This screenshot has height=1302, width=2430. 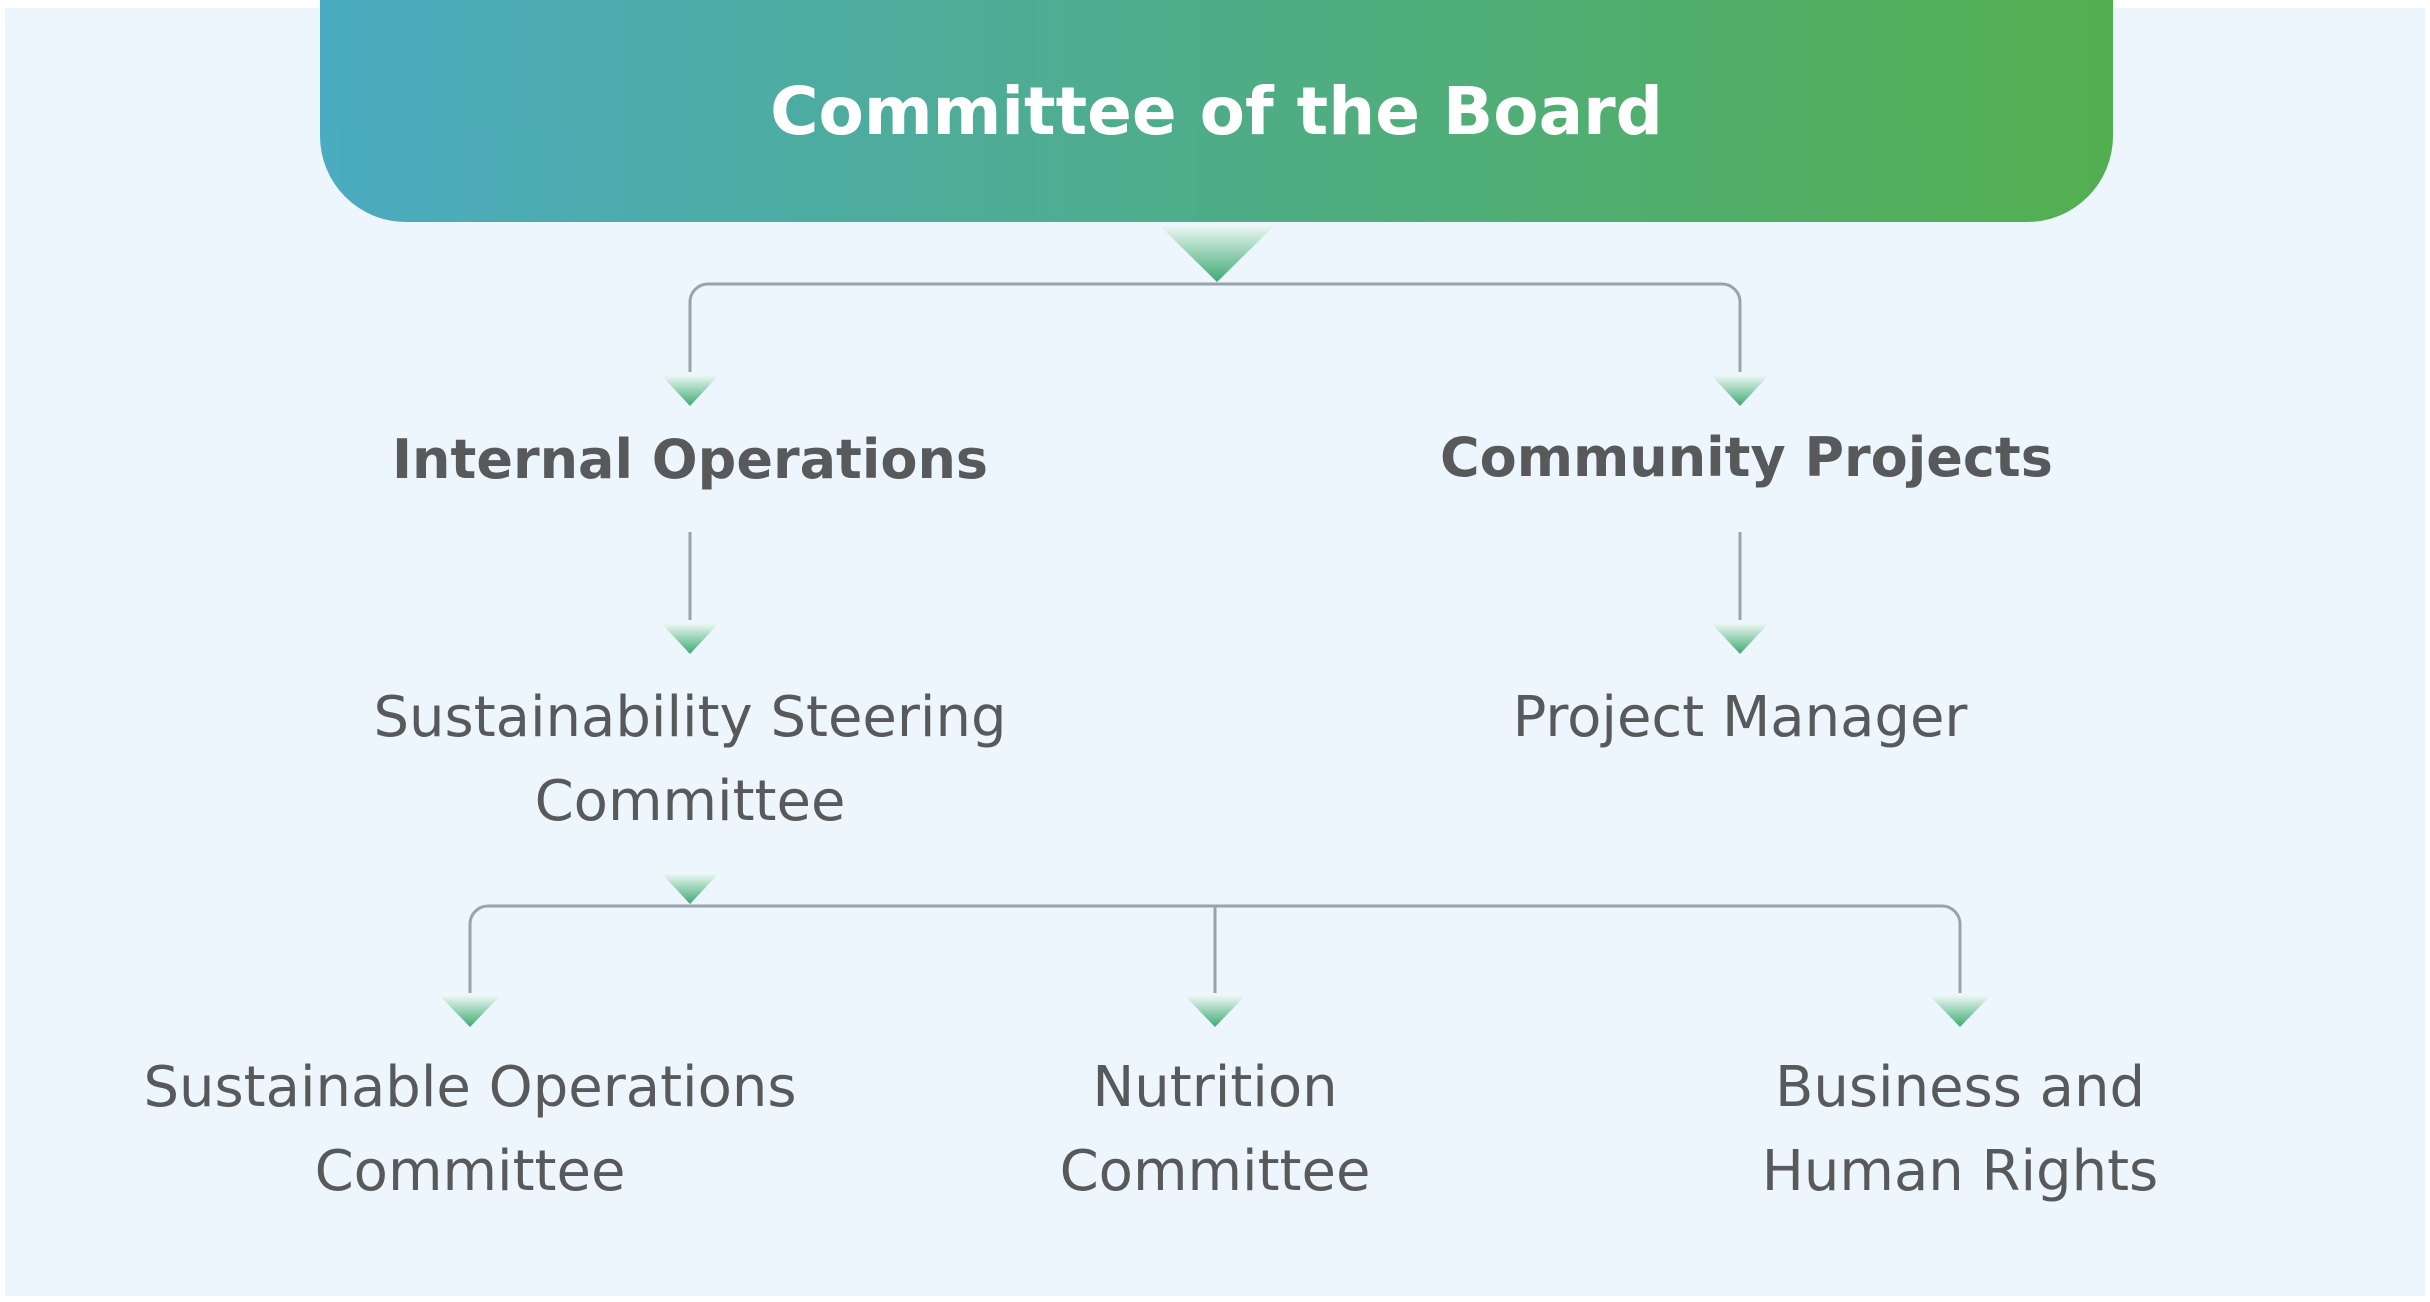 I want to click on node-steering-line2: Committee, so click(x=690, y=801).